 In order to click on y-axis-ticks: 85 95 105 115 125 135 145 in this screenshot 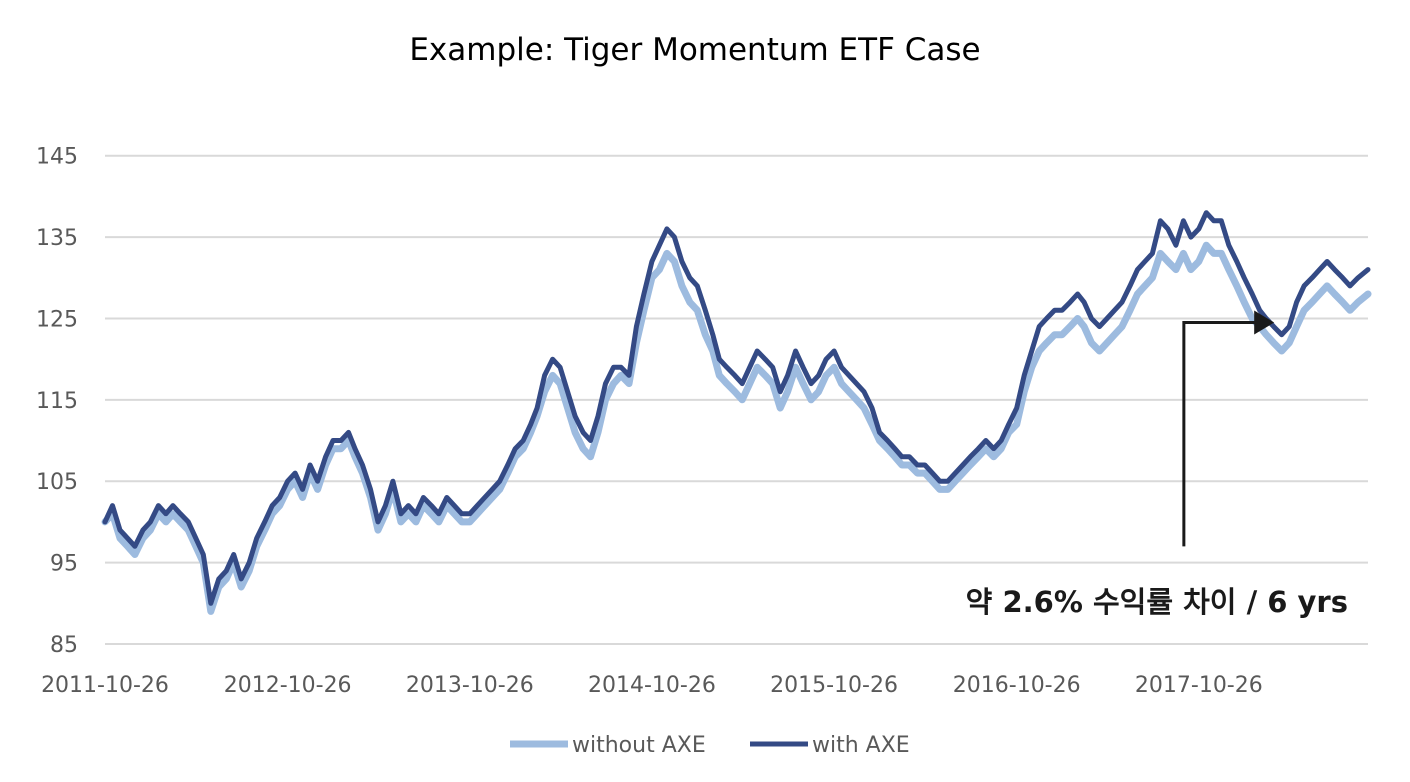, I will do `click(57, 401)`.